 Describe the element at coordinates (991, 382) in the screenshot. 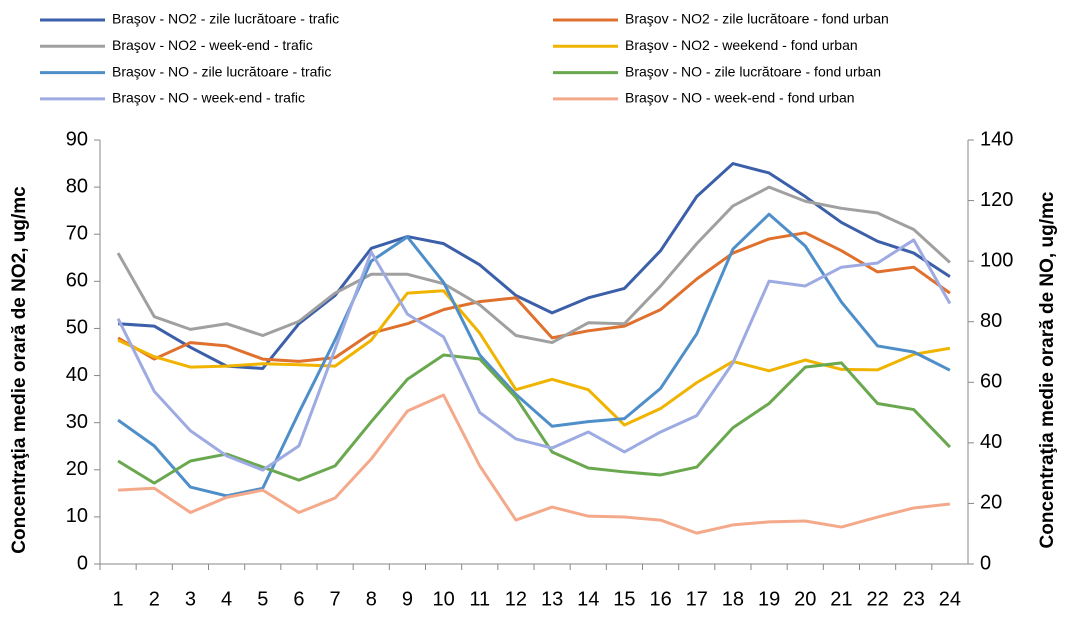

I see `y2-tick-label: 60` at that location.